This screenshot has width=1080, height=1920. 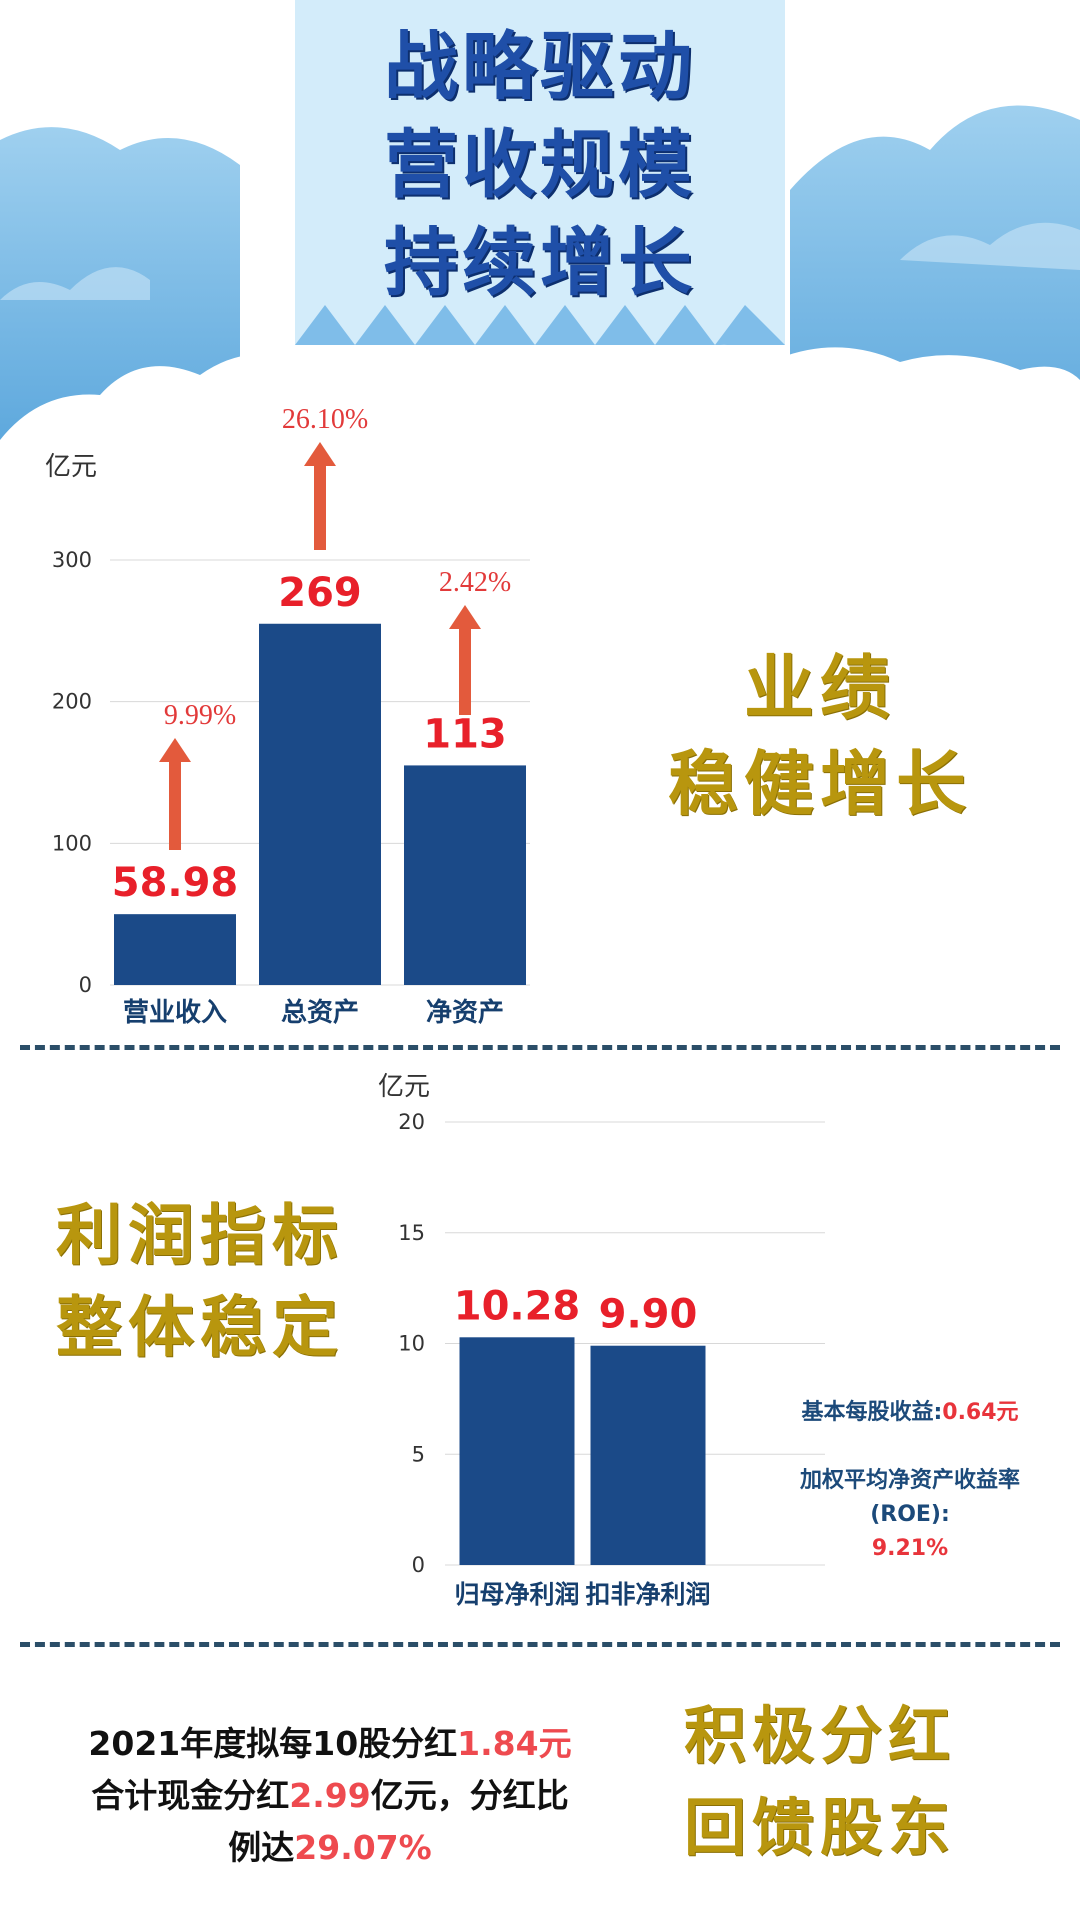 What do you see at coordinates (320, 593) in the screenshot?
I see `bar-value-label: 269` at bounding box center [320, 593].